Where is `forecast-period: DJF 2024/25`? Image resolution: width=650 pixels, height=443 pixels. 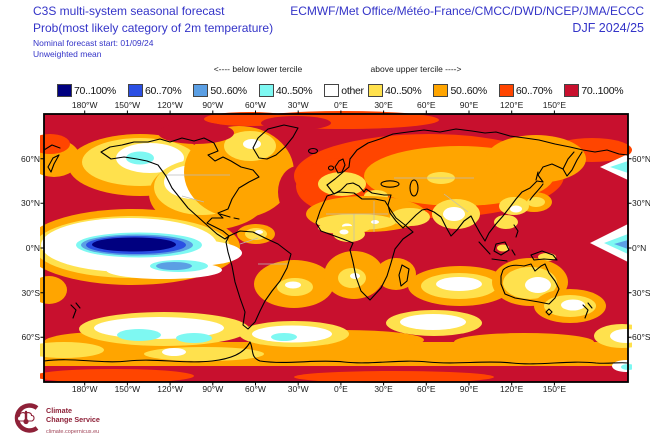
forecast-period: DJF 2024/25 is located at coordinates (608, 28).